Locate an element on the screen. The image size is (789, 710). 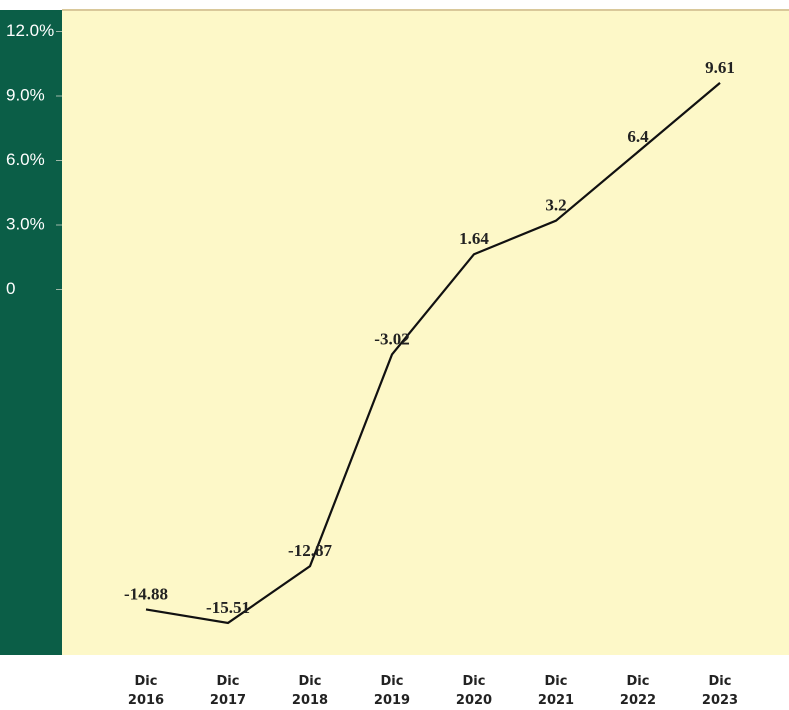
data-label: -3.02 is located at coordinates (391, 338).